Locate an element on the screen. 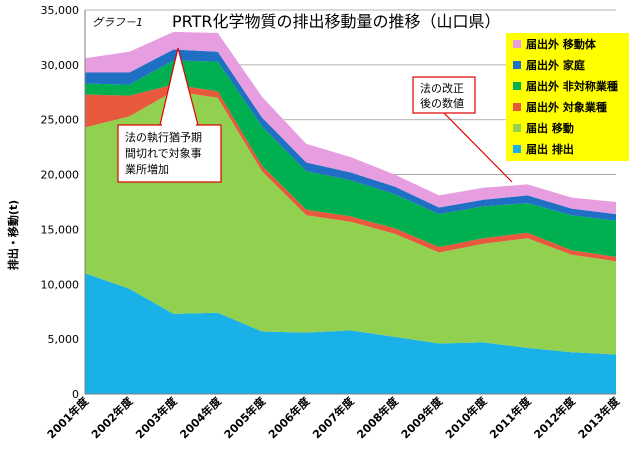 Image resolution: width=632 pixels, height=475 pixels. y-tick-label: 0 is located at coordinates (75, 394).